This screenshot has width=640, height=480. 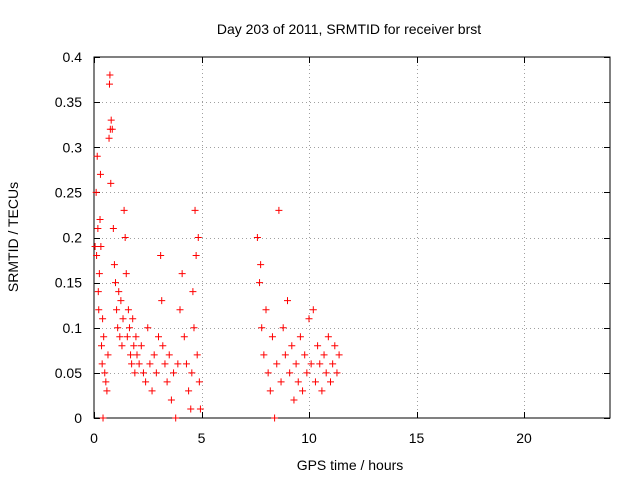 What do you see at coordinates (73, 238) in the screenshot?
I see `y-tick-label: 0.2` at bounding box center [73, 238].